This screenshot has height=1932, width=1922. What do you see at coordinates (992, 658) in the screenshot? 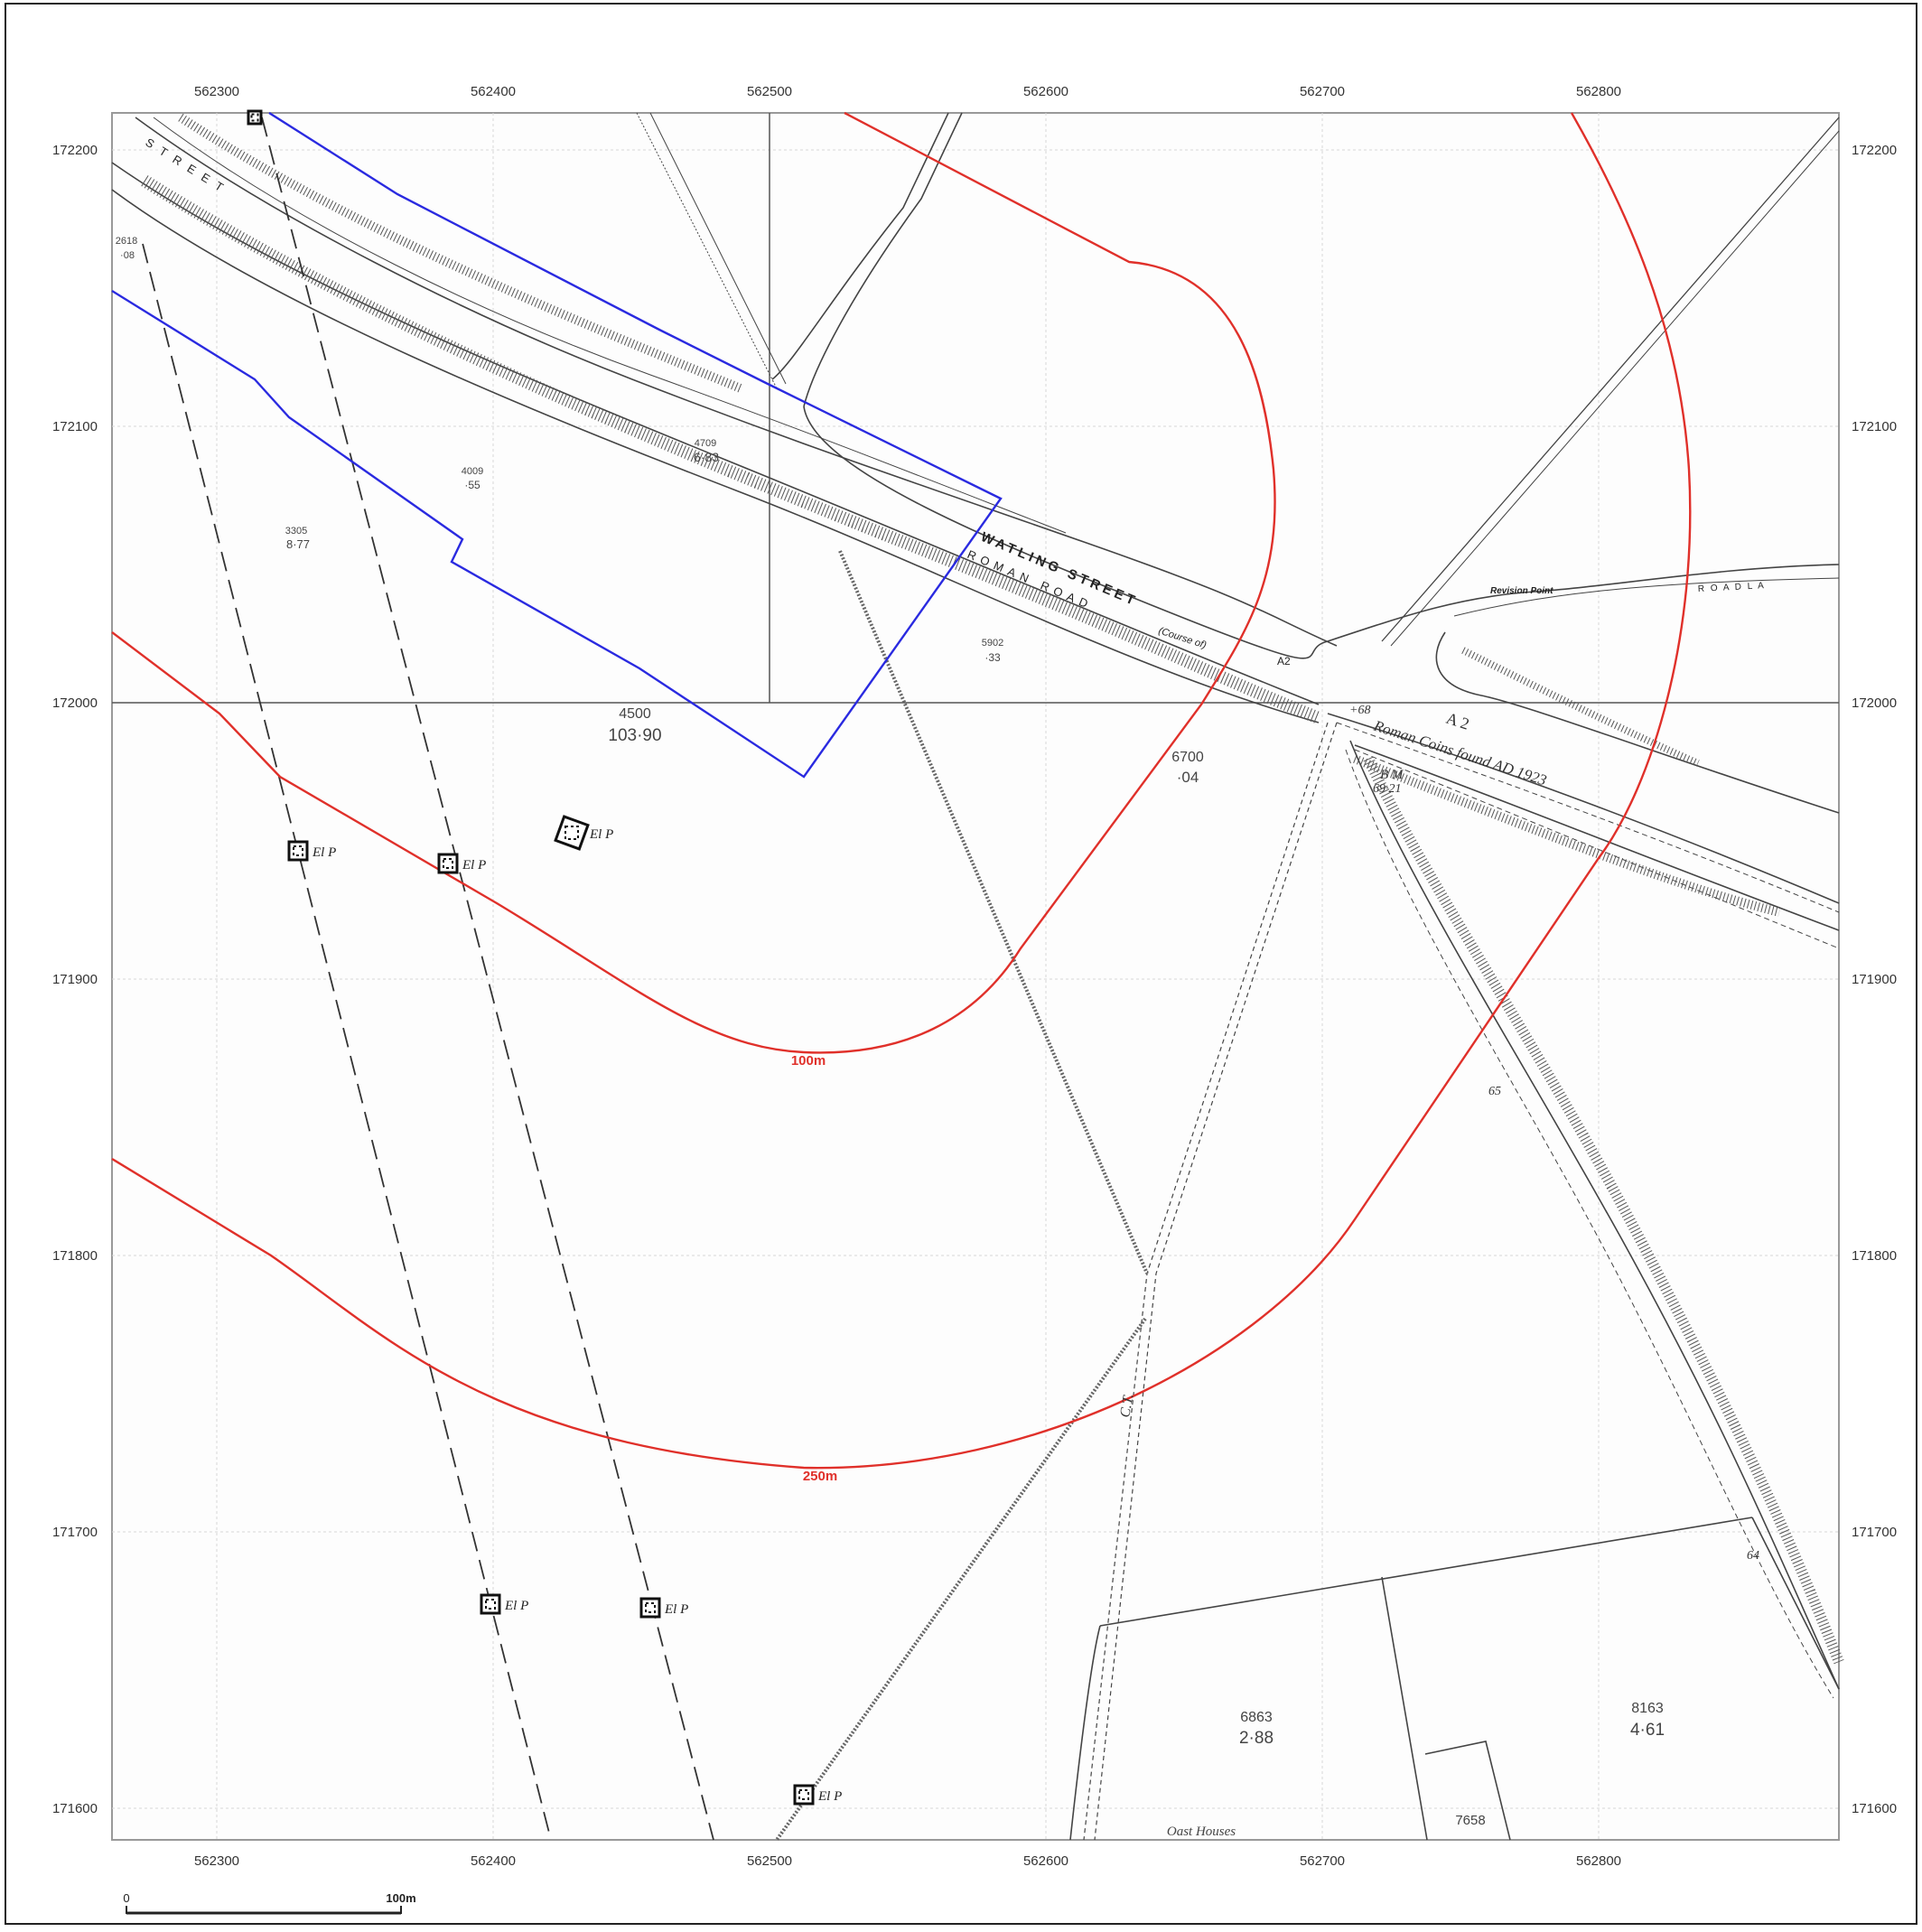
I see `parcel-area: ·33` at bounding box center [992, 658].